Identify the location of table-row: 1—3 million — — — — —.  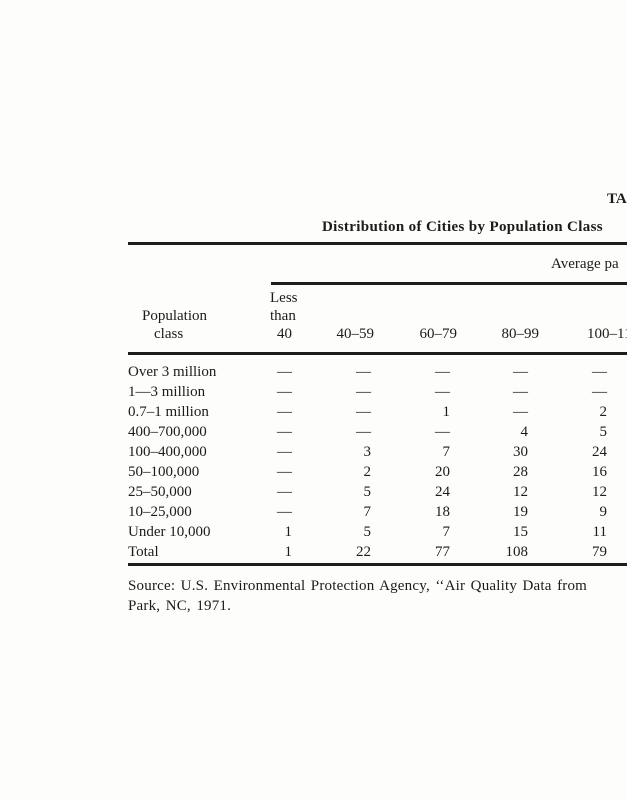
(377, 392).